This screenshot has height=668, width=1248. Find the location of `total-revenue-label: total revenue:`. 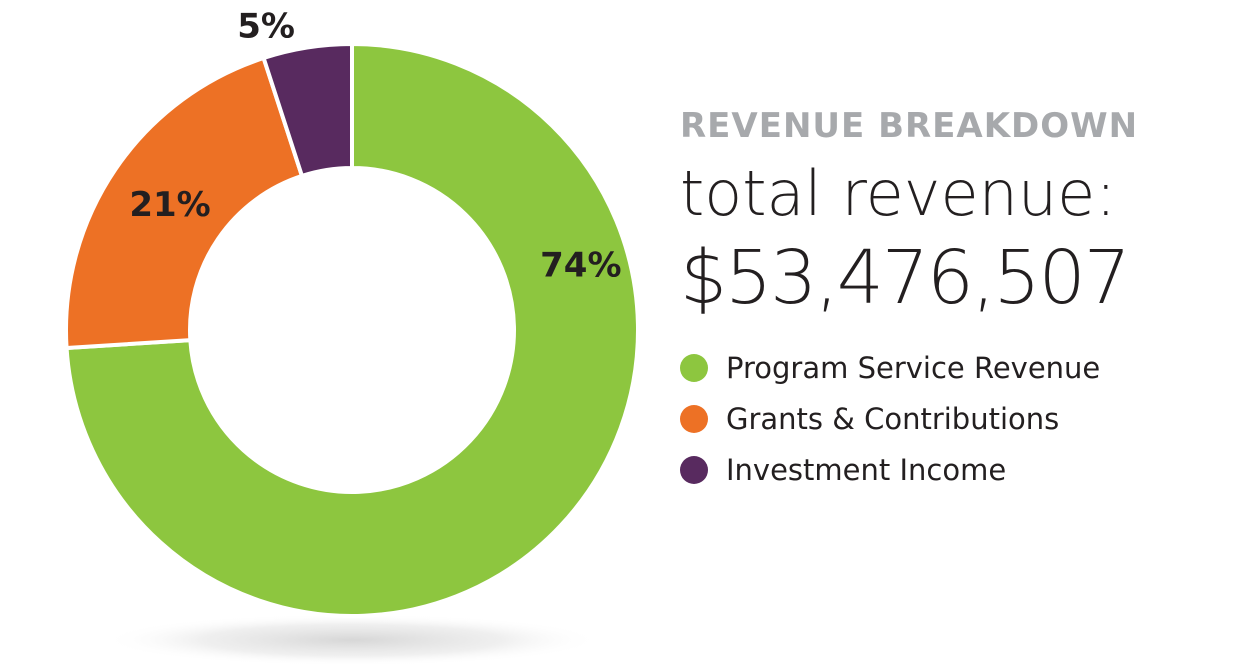

total-revenue-label: total revenue: is located at coordinates (898, 193).